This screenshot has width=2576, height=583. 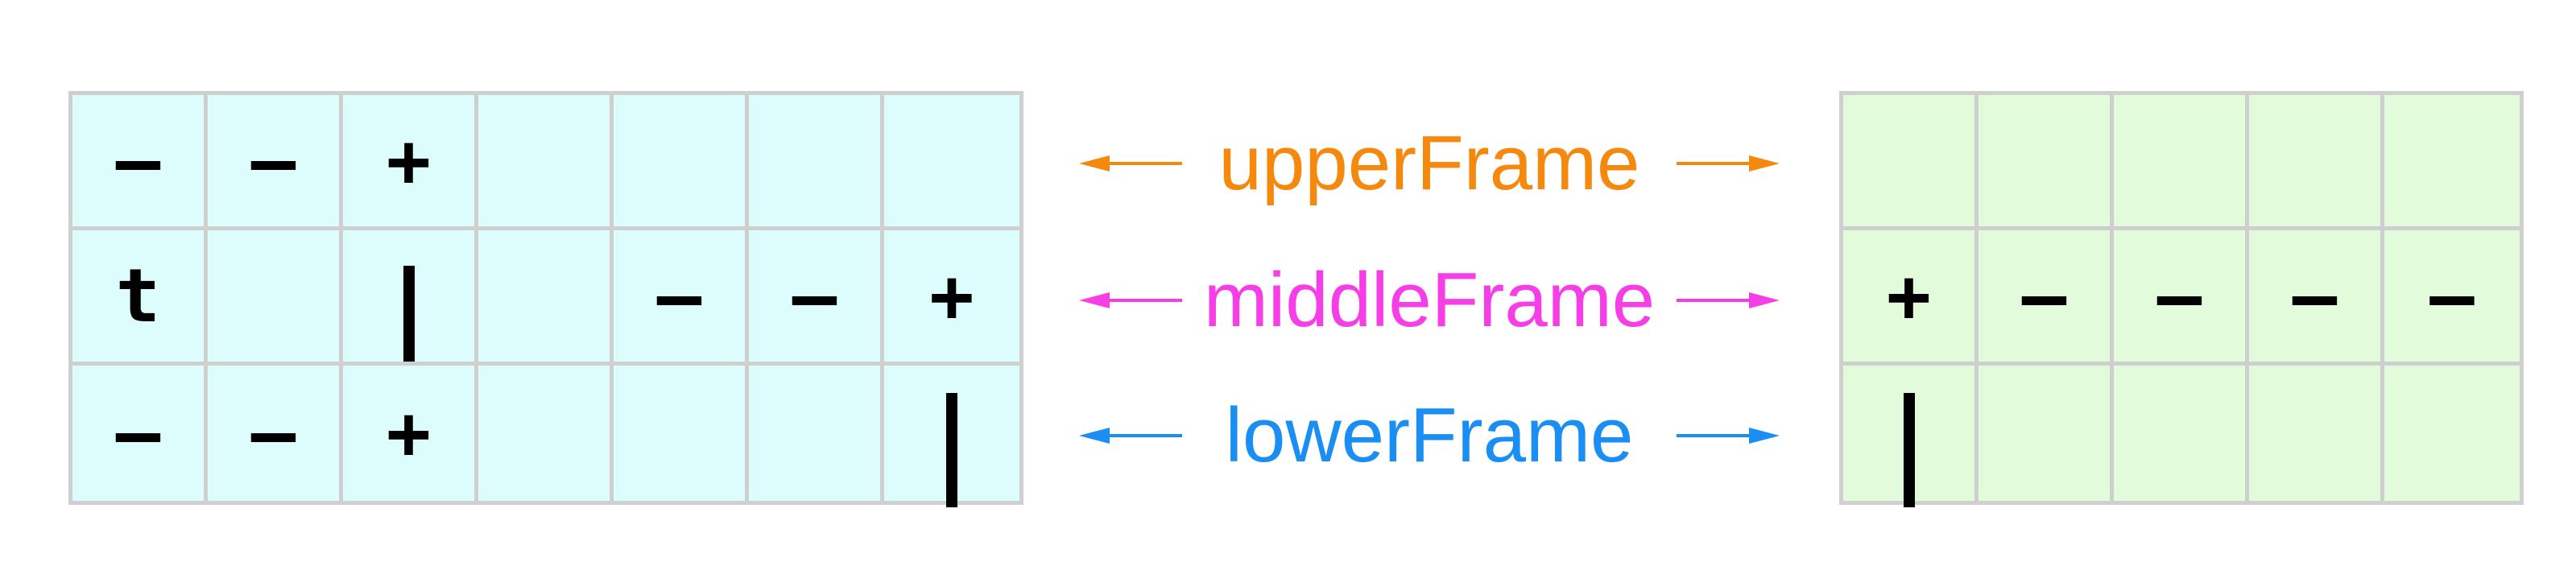 I want to click on lower-frame-label: lowerFrame, so click(x=1430, y=435).